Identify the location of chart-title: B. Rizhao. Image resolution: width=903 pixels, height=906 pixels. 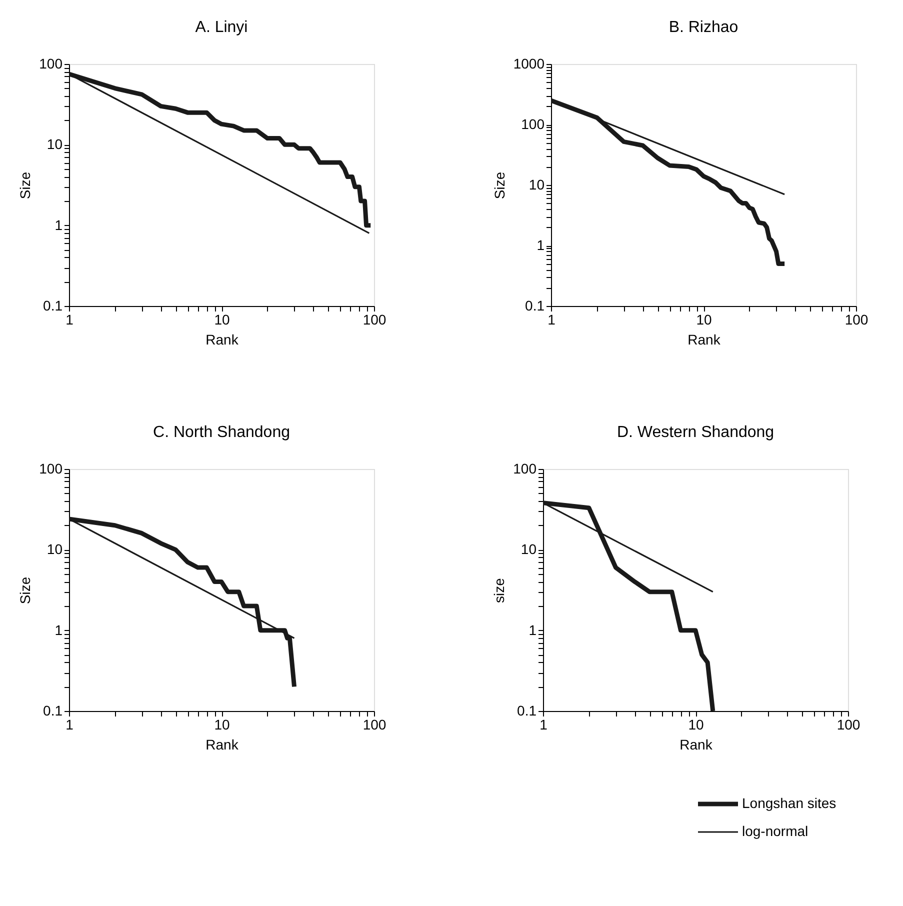
(703, 27).